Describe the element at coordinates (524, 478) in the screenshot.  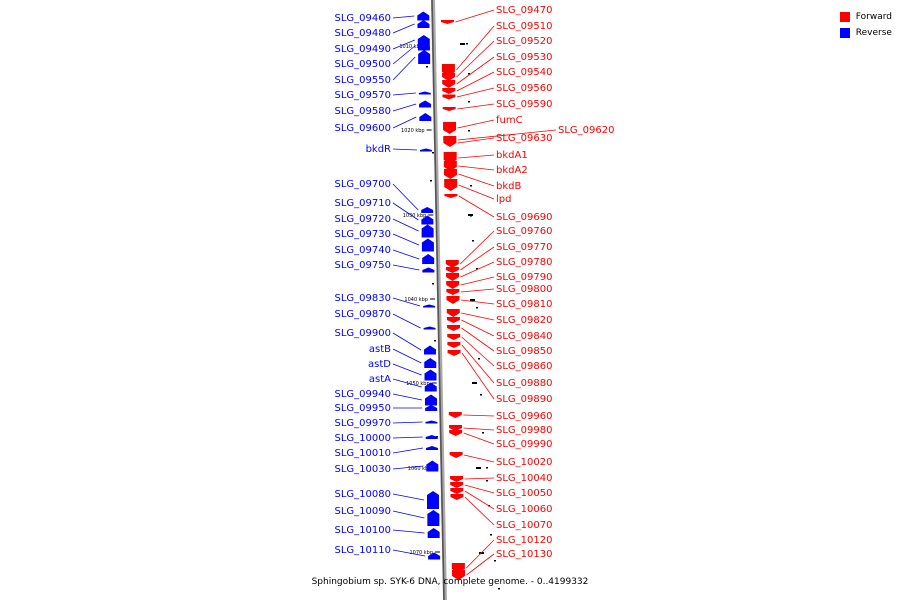
I see `forward-gene-label: SLG_10040` at that location.